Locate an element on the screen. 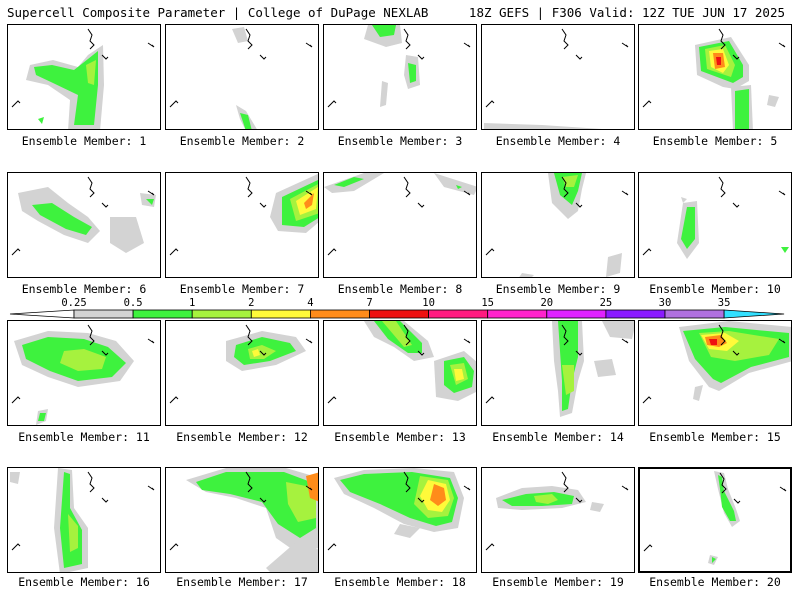 The width and height of the screenshot is (800, 600). colorbar-tick-label: 2 is located at coordinates (251, 303).